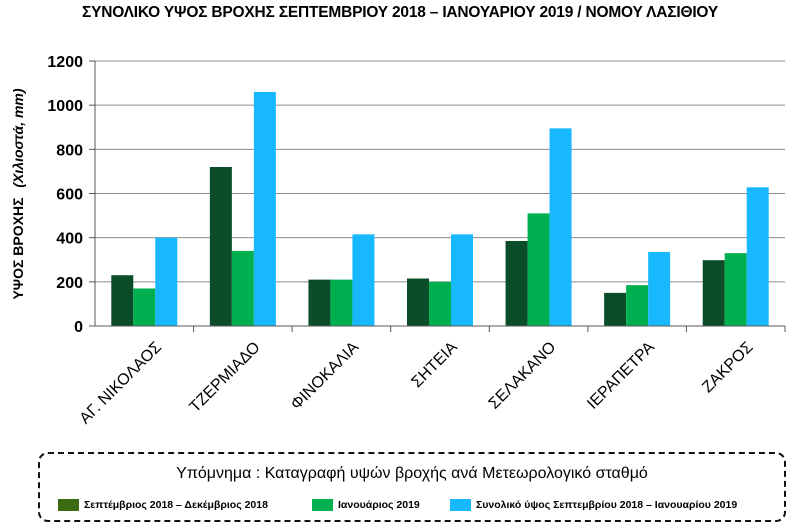  Describe the element at coordinates (121, 383) in the screenshot. I see `x-tick-label: ΑΓ. ΝΙΚΟΛΑΟΣ` at that location.